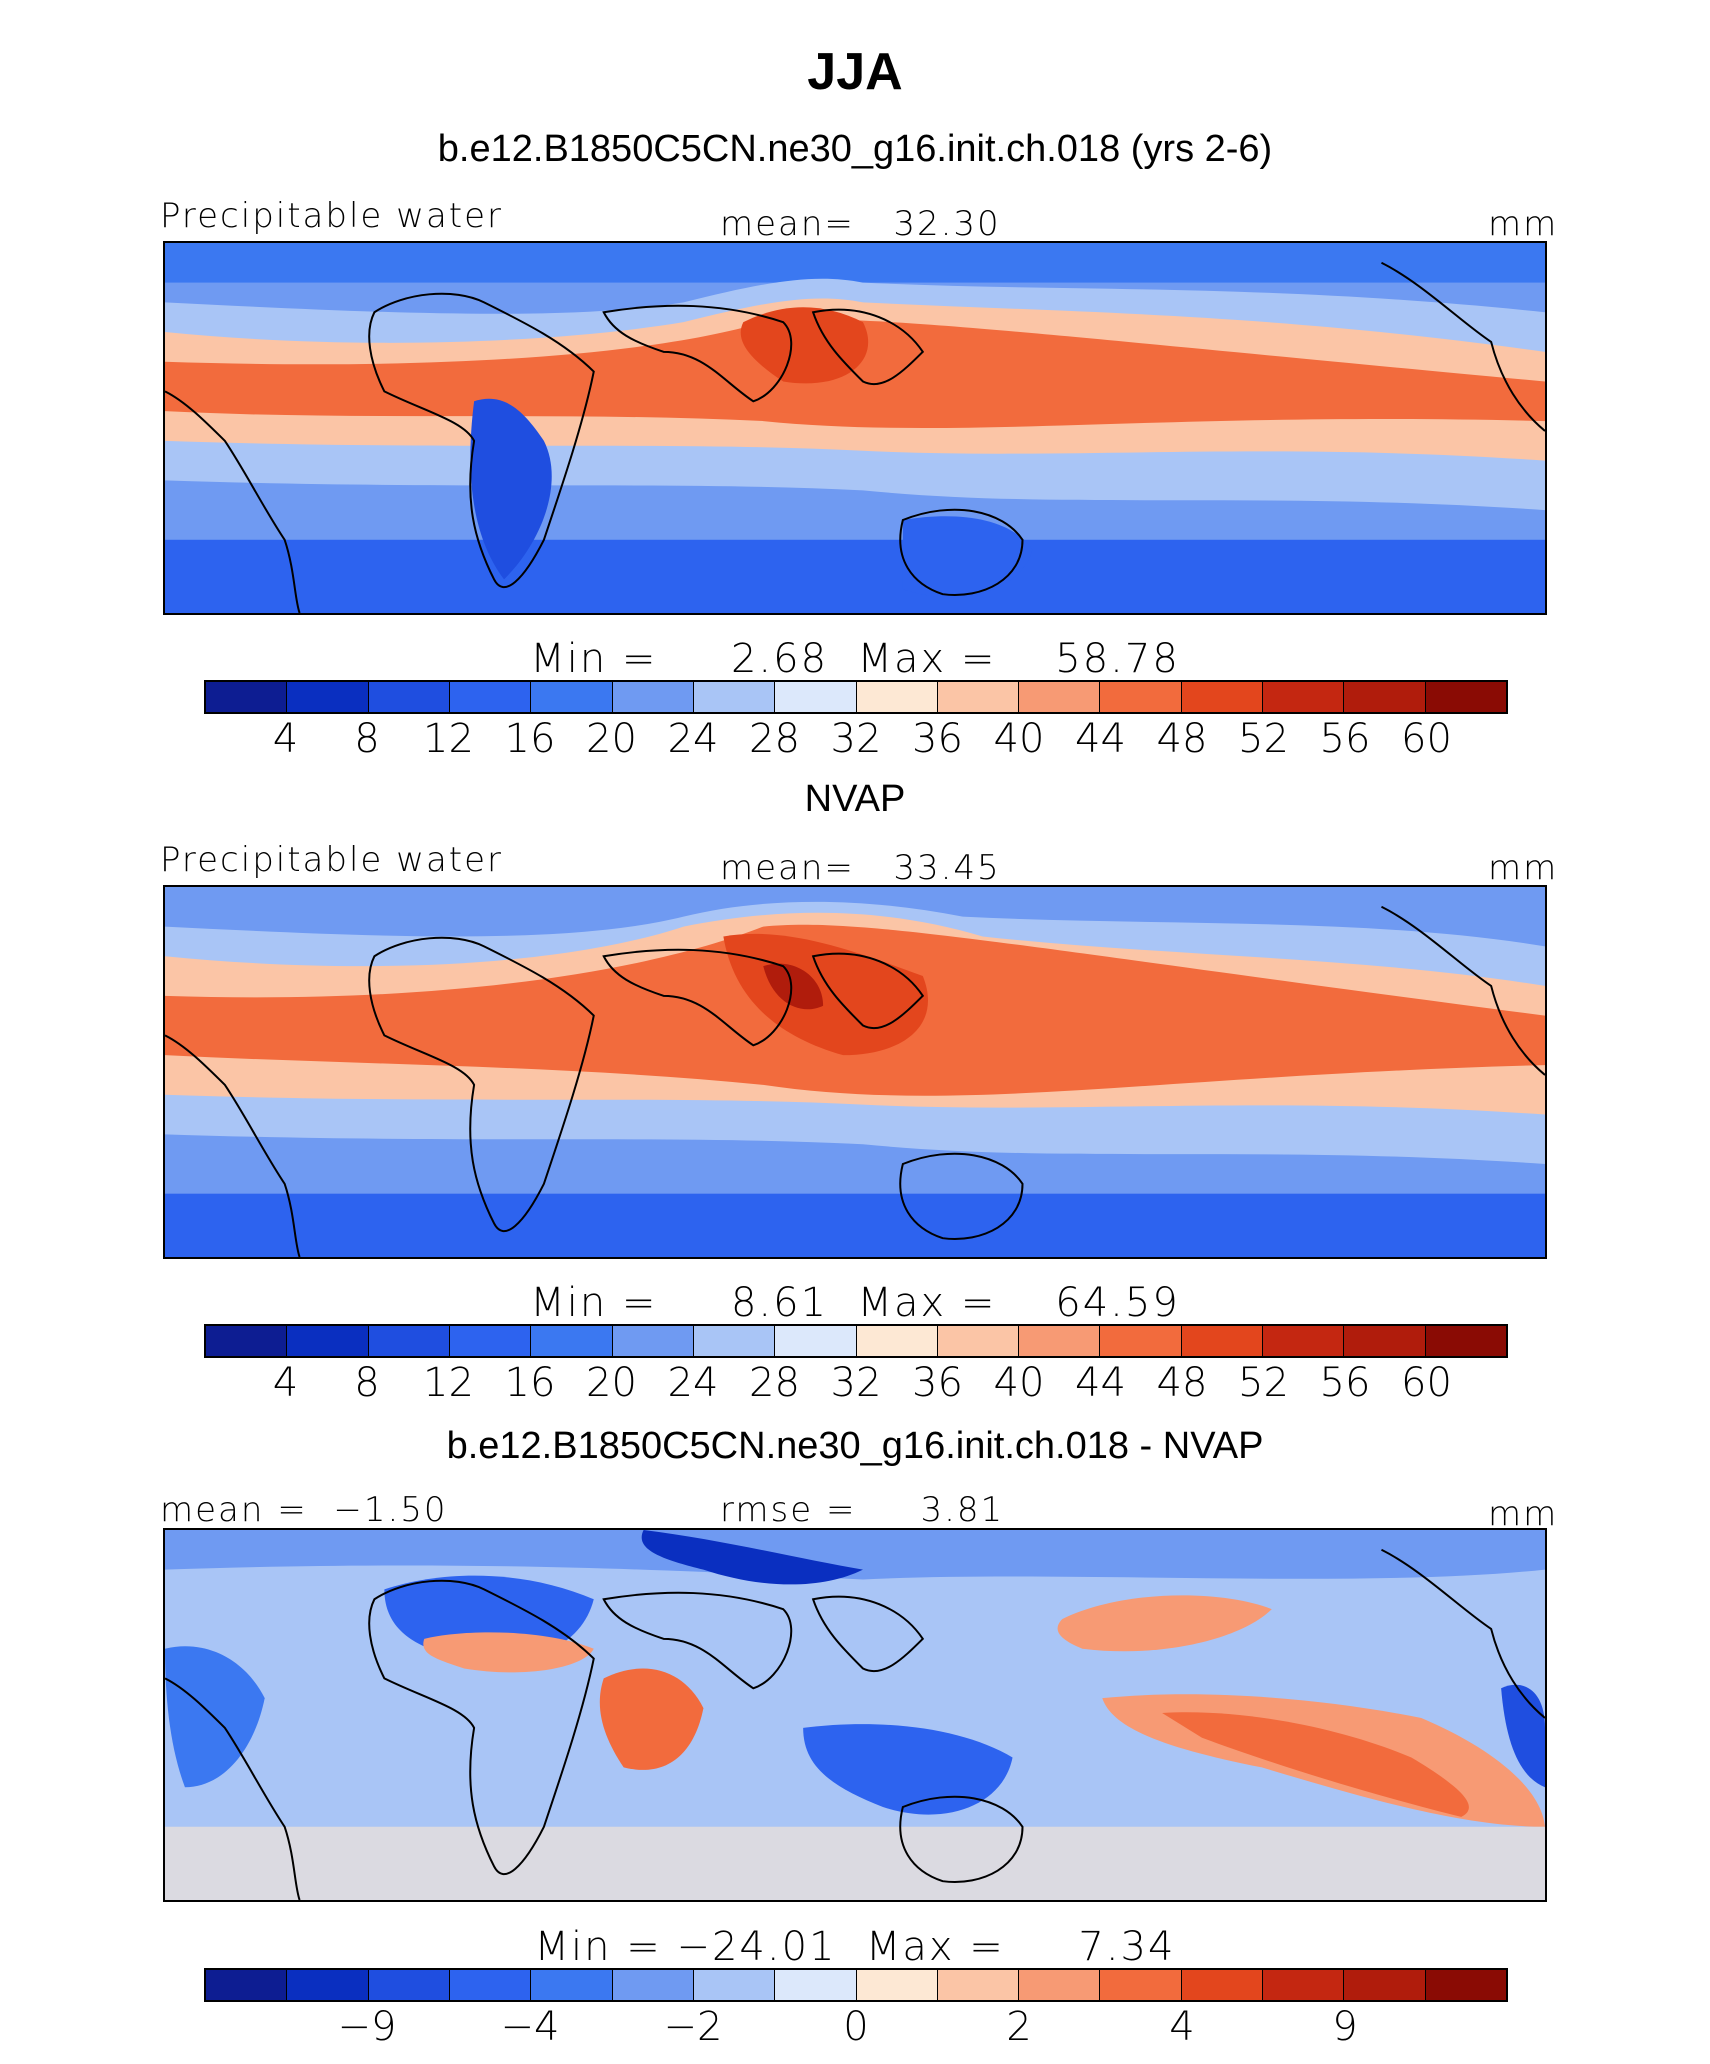 The height and width of the screenshot is (2064, 1710). What do you see at coordinates (855, 1947) in the screenshot?
I see `panel3-stats: Min = −24.01 Max = 7.34` at bounding box center [855, 1947].